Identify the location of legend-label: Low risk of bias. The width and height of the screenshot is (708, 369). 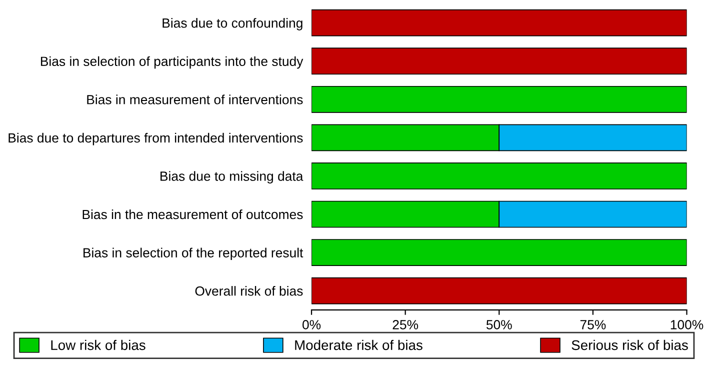
(98, 345).